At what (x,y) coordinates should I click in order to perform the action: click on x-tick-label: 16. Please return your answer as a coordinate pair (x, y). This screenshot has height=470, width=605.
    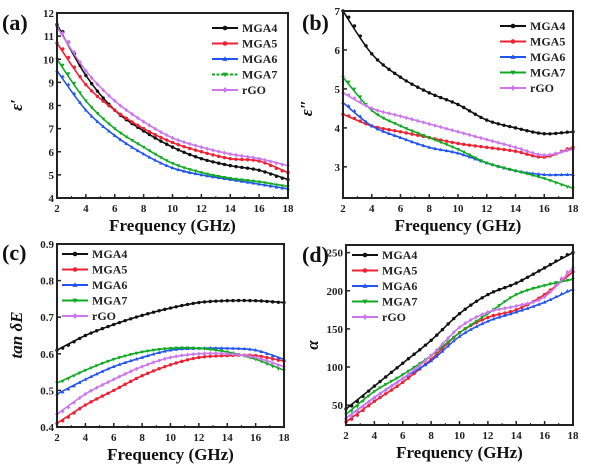
    Looking at the image, I should click on (545, 436).